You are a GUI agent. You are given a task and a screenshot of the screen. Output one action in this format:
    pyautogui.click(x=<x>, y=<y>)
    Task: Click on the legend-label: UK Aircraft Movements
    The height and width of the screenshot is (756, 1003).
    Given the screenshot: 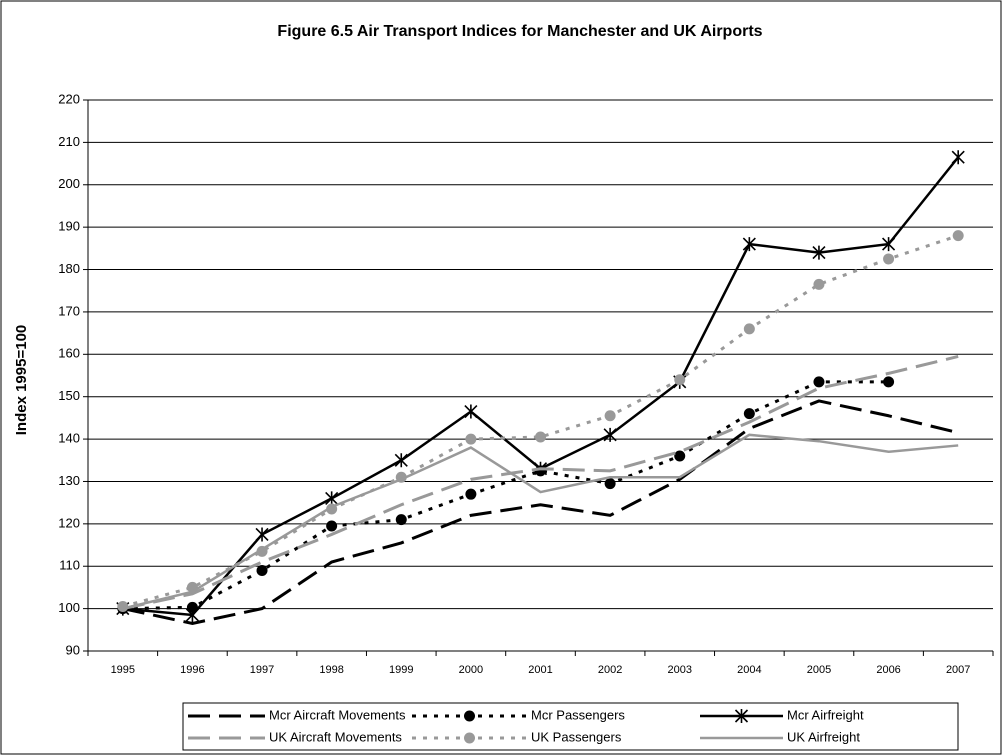 What is the action you would take?
    pyautogui.click(x=335, y=736)
    